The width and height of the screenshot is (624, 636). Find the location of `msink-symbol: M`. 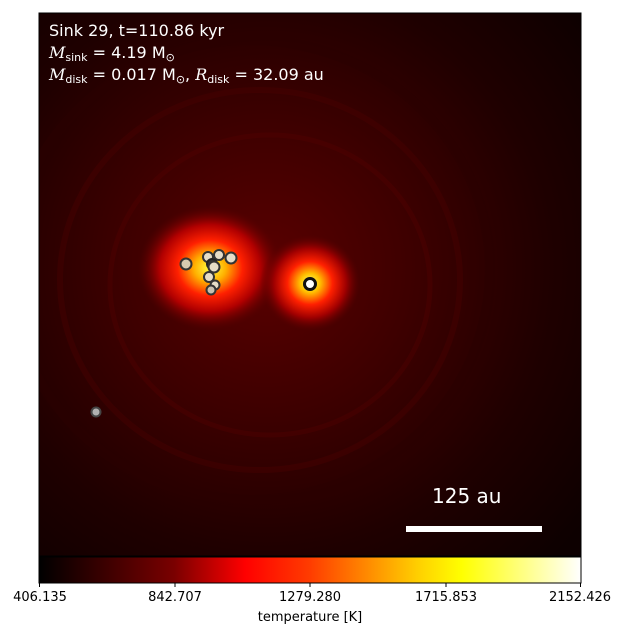

msink-symbol: M is located at coordinates (57, 52).